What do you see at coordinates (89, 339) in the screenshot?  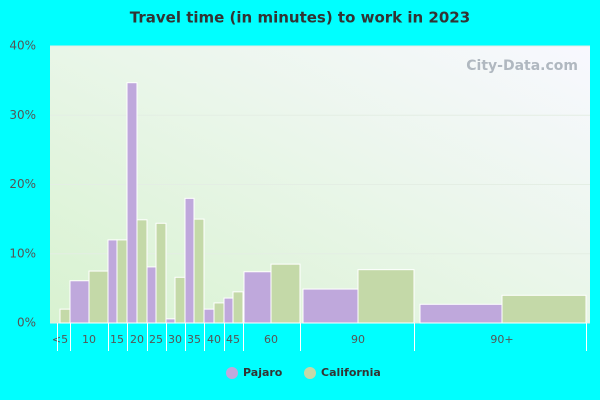 I see `x-tick-label: 10` at bounding box center [89, 339].